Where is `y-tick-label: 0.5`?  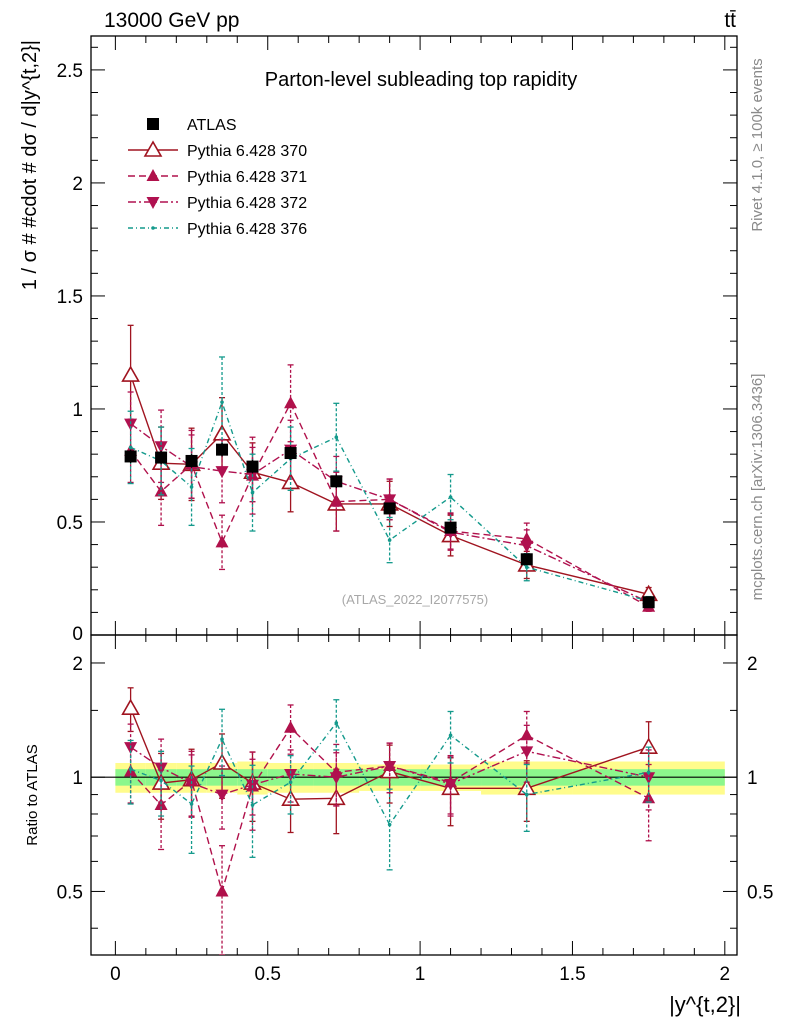
y-tick-label: 0.5 is located at coordinates (70, 523).